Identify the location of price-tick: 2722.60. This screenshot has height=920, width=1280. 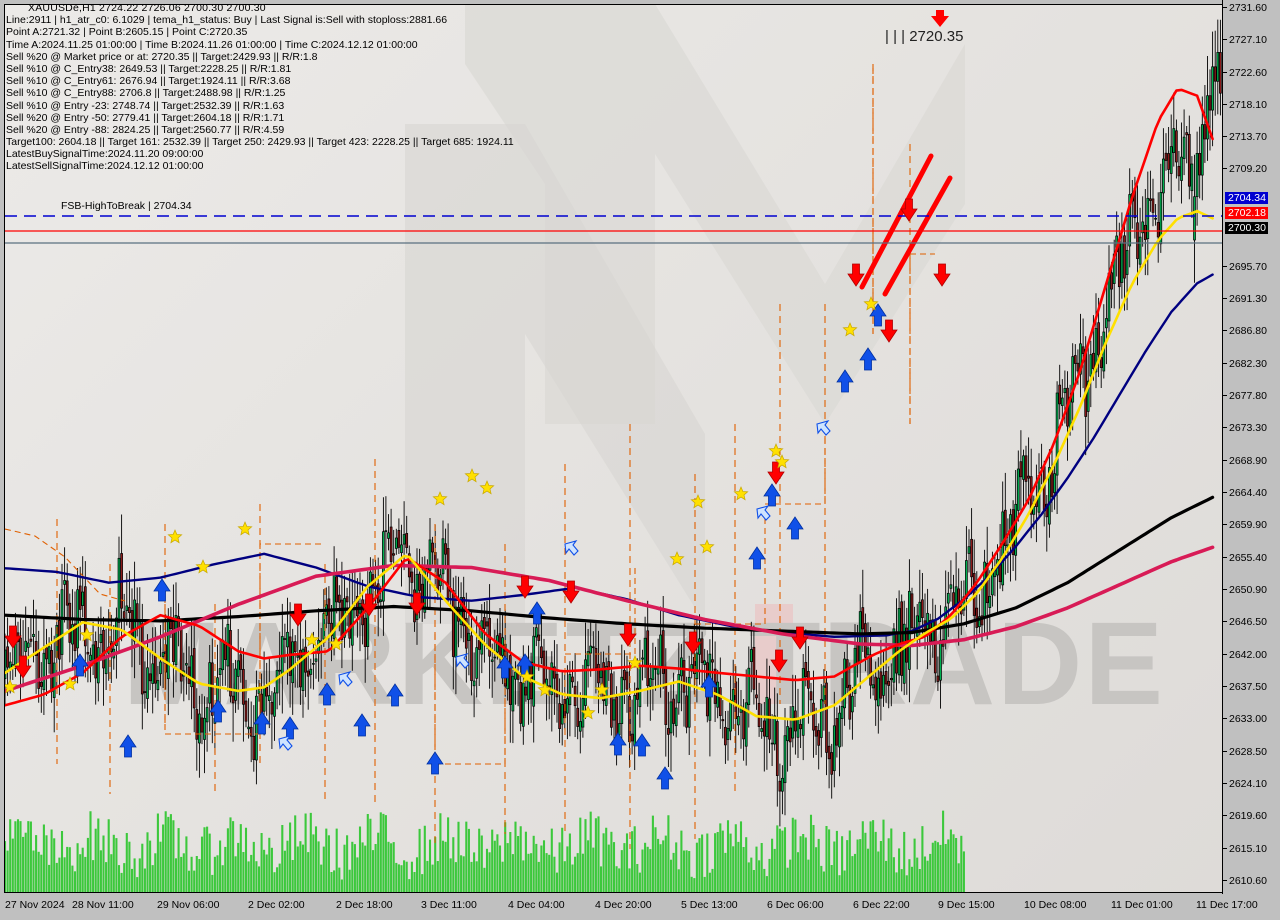
(1245, 73).